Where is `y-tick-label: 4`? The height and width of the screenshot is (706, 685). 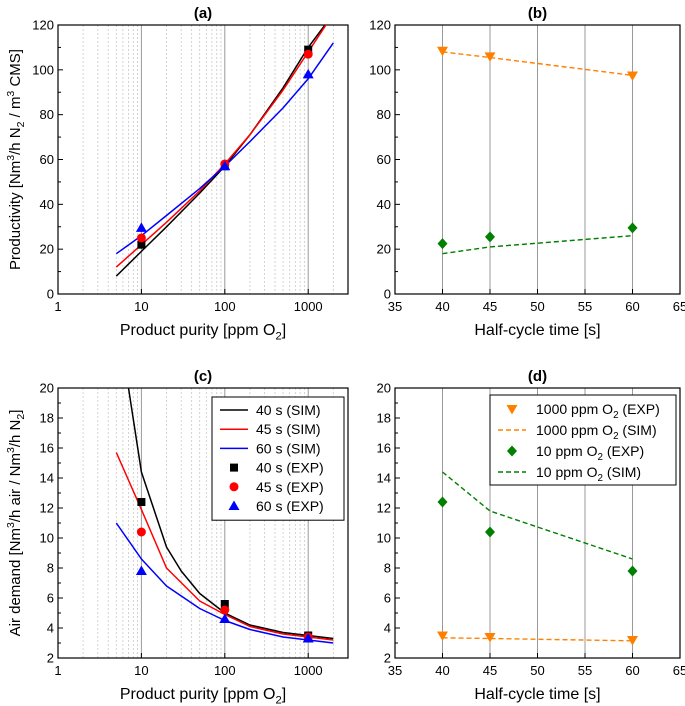 y-tick-label: 4 is located at coordinates (50, 628).